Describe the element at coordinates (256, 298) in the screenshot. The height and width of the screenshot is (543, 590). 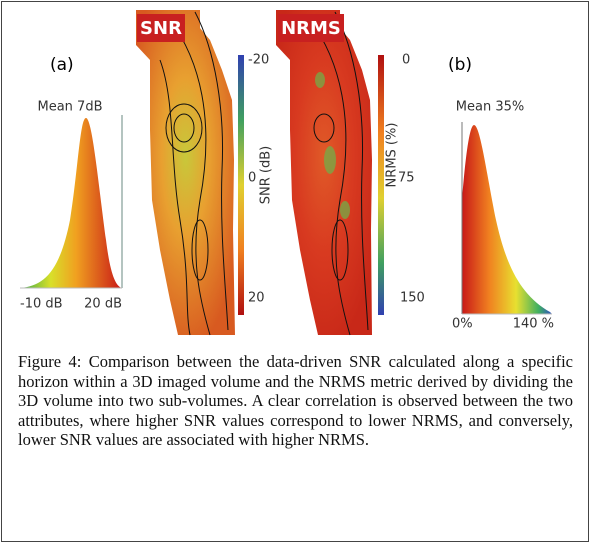
I see `colorbar-tick: 20` at that location.